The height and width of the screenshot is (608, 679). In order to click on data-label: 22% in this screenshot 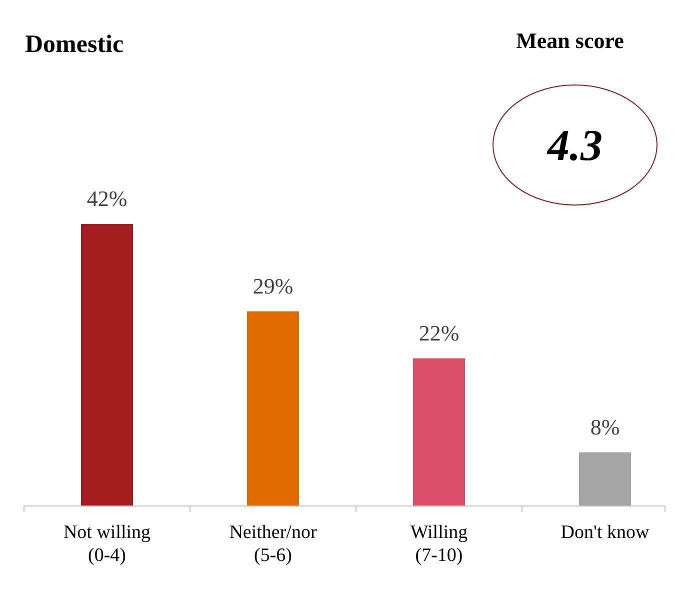, I will do `click(439, 333)`.